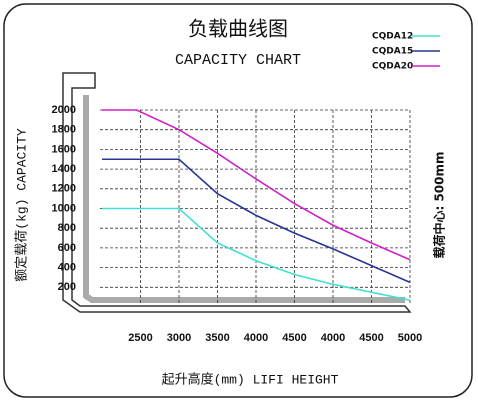 This screenshot has height=403, width=478. Describe the element at coordinates (64, 110) in the screenshot. I see `y-tick-label: 2000` at that location.